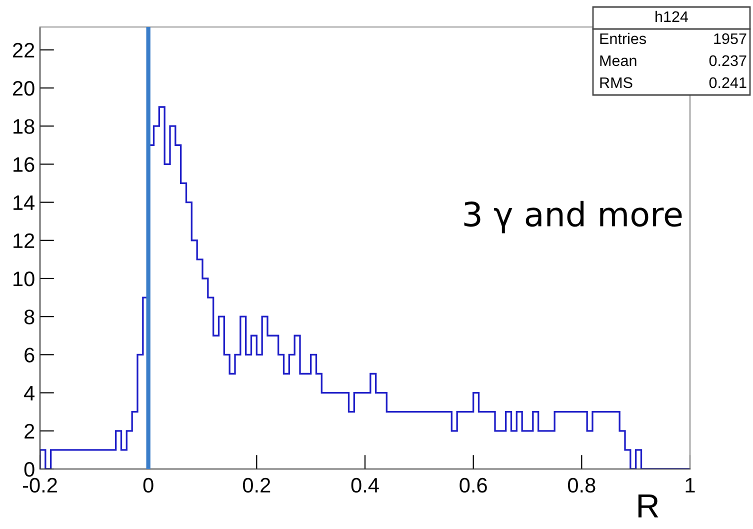 Image resolution: width=753 pixels, height=529 pixels. I want to click on x-tick-label: 0, so click(148, 485).